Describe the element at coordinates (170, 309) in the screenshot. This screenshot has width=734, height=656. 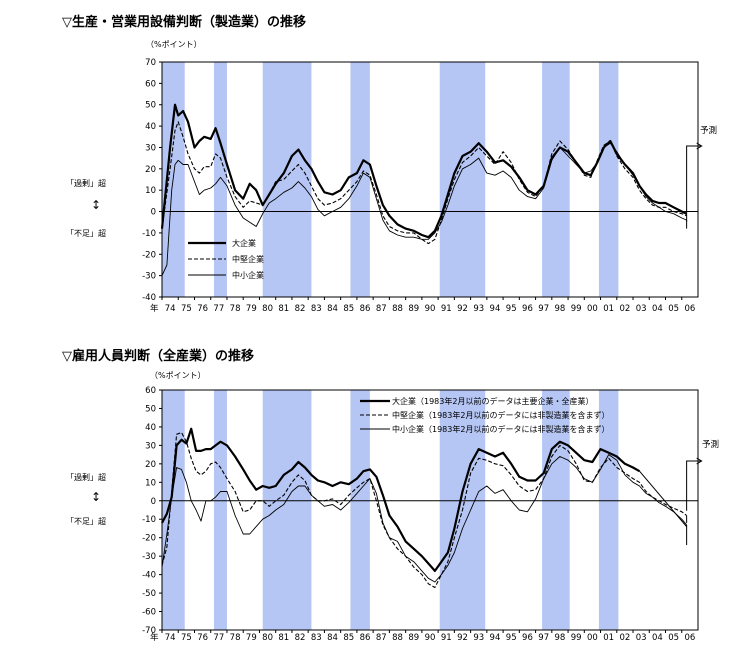
I see `x-tick-label: 74` at that location.